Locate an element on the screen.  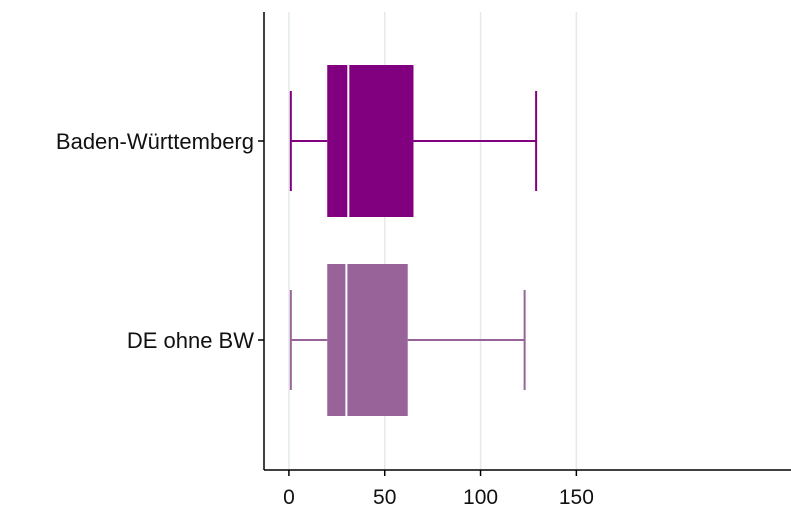
x-ticks: 0 50 100 150 is located at coordinates (438, 489).